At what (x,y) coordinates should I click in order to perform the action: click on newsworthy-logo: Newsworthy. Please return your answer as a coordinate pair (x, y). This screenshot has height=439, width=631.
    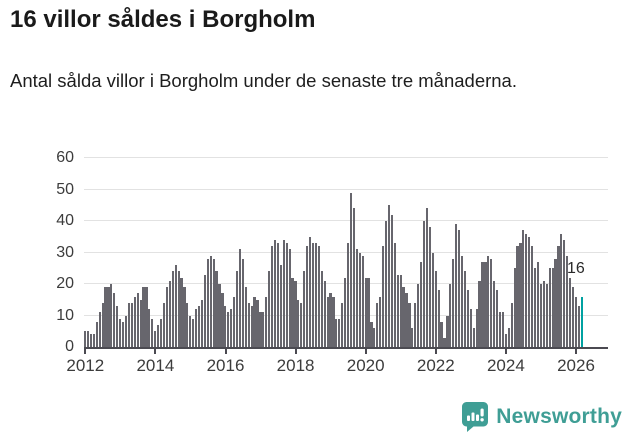
    Looking at the image, I should click on (541, 416).